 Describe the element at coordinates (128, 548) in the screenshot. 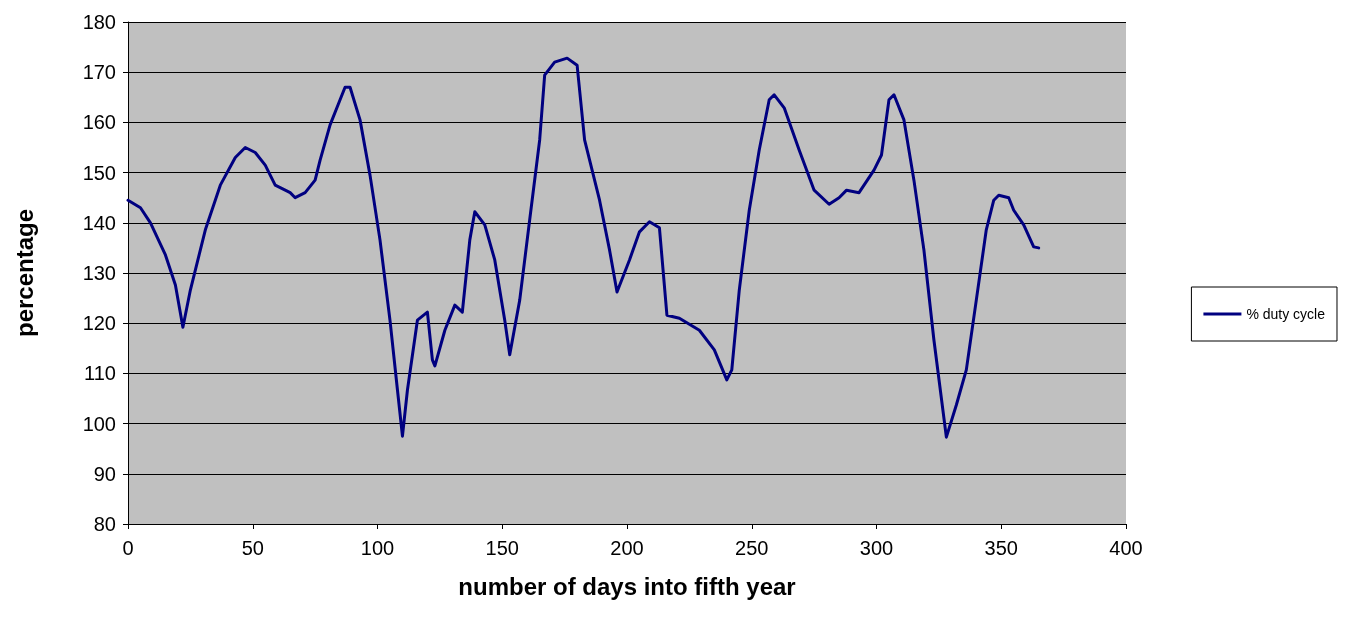

I see `x-tick-label: 0` at that location.